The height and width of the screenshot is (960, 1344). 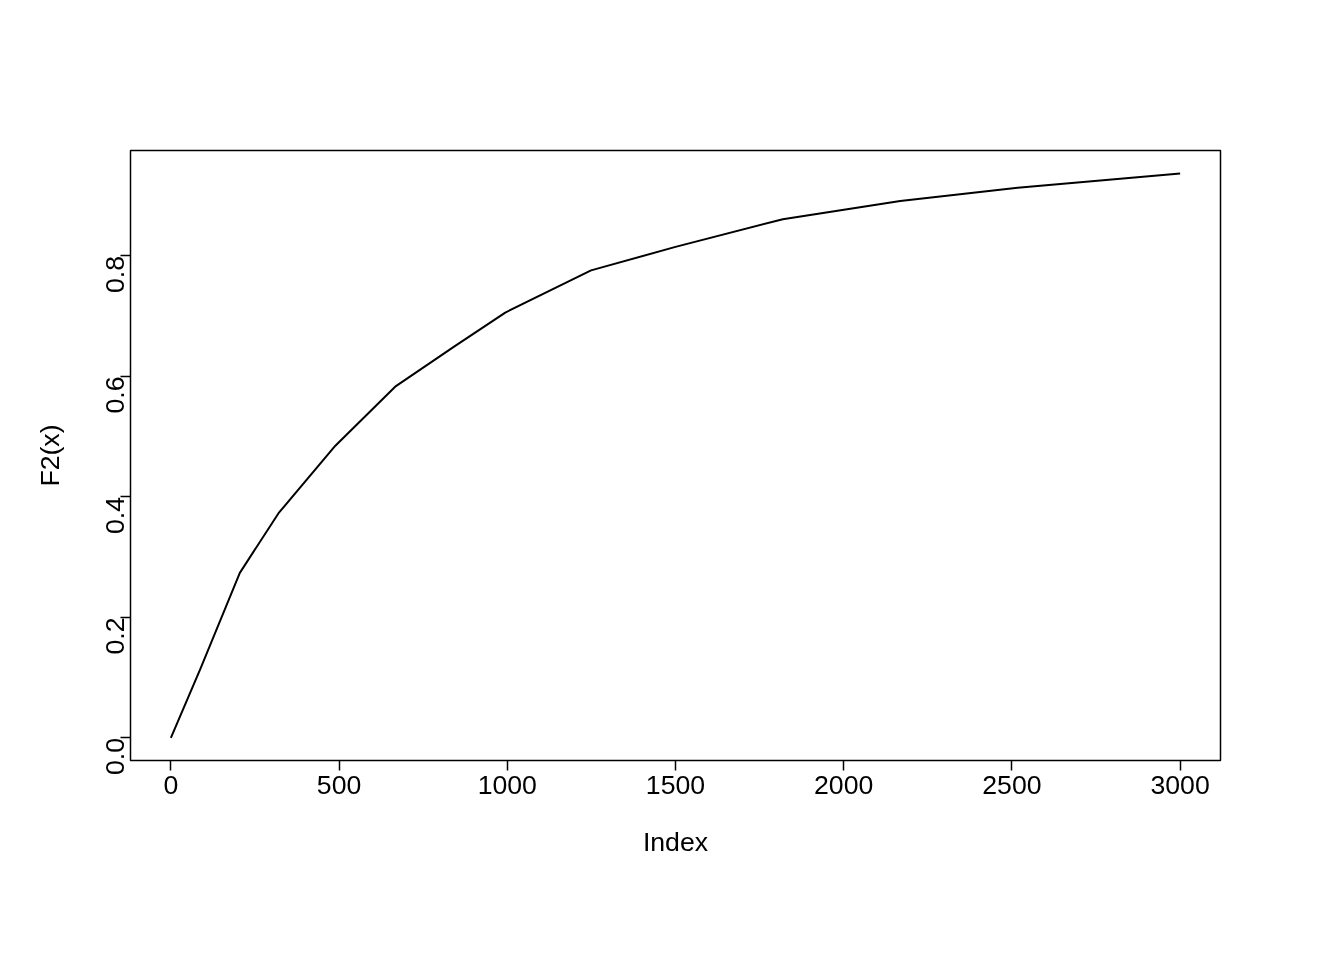 What do you see at coordinates (115, 515) in the screenshot?
I see `y-tick-label: 0.4` at bounding box center [115, 515].